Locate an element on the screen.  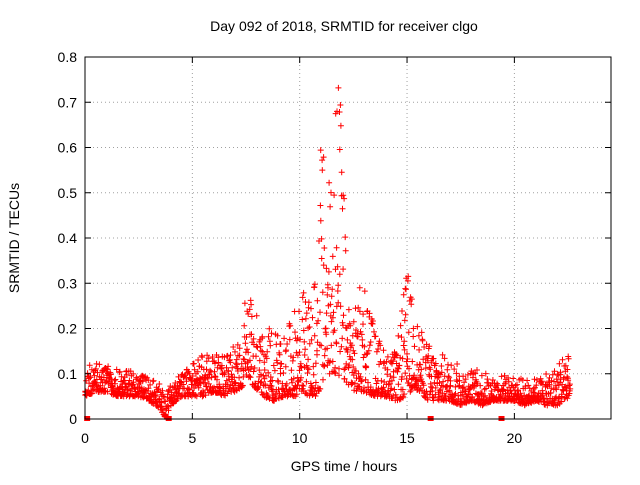
y-tick-label: 0.4 is located at coordinates (68, 238).